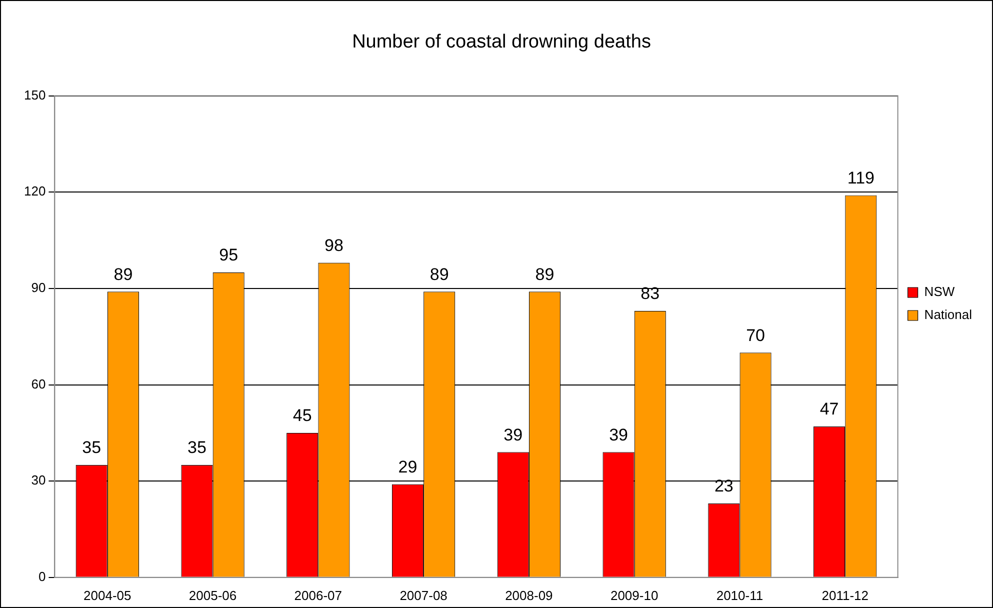 The width and height of the screenshot is (993, 608). I want to click on legend-label: NSW, so click(940, 292).